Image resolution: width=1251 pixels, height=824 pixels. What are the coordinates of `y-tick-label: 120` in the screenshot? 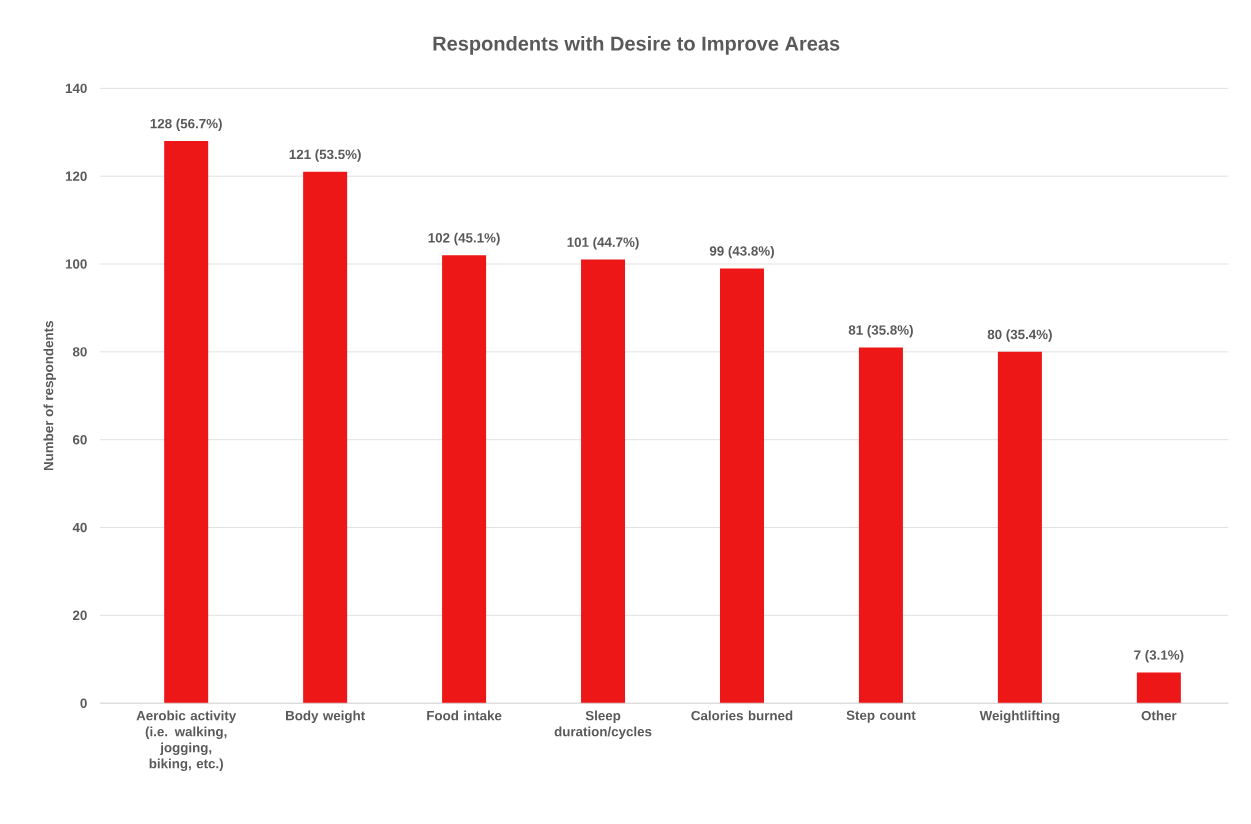 It's located at (76, 176).